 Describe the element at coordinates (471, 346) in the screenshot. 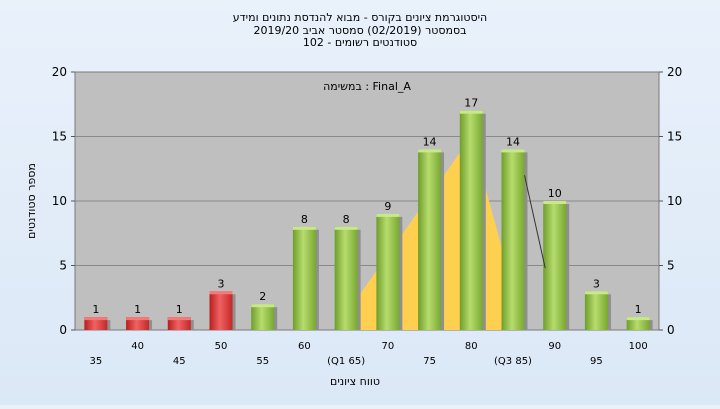

I see `x-tick-label: 80` at that location.